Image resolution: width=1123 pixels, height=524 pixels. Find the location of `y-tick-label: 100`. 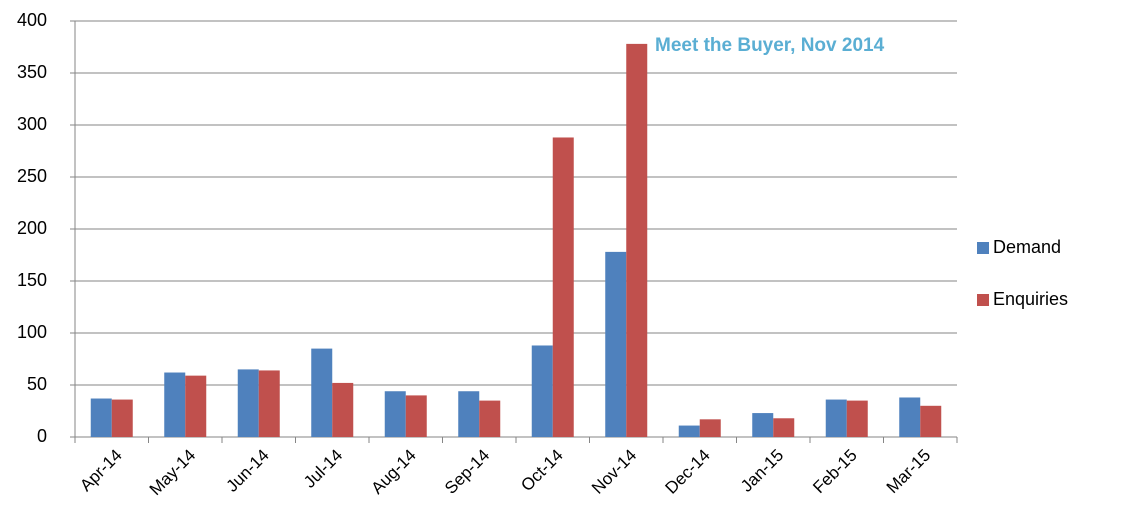

y-tick-label: 100 is located at coordinates (32, 332).